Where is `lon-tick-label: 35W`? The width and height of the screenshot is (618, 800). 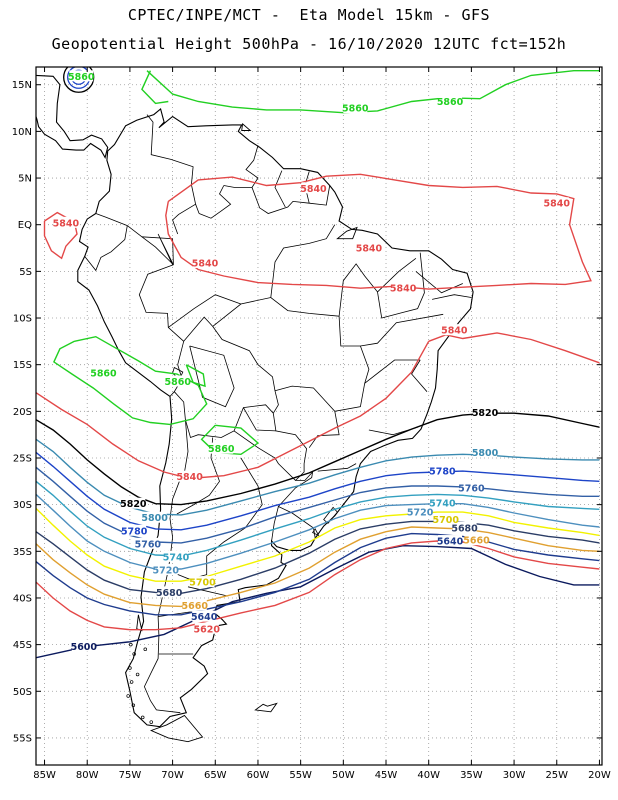
lon-tick-label: 35W is located at coordinates (471, 775).